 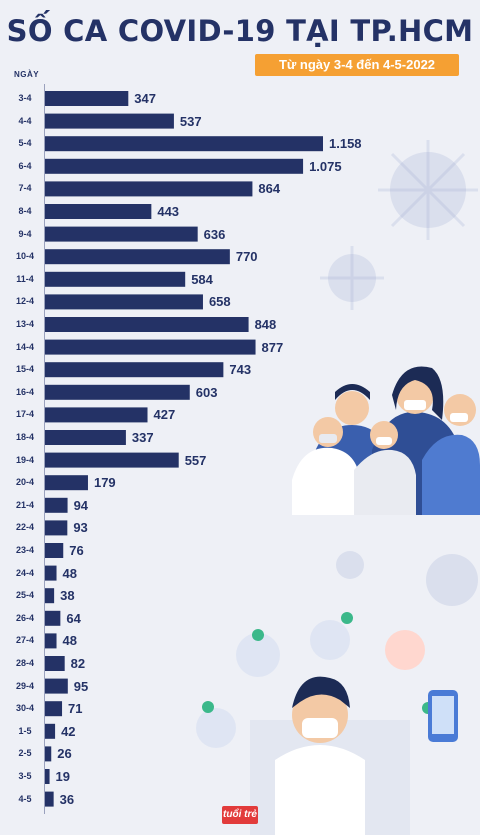 I want to click on category-label: 3-4, so click(x=25, y=98).